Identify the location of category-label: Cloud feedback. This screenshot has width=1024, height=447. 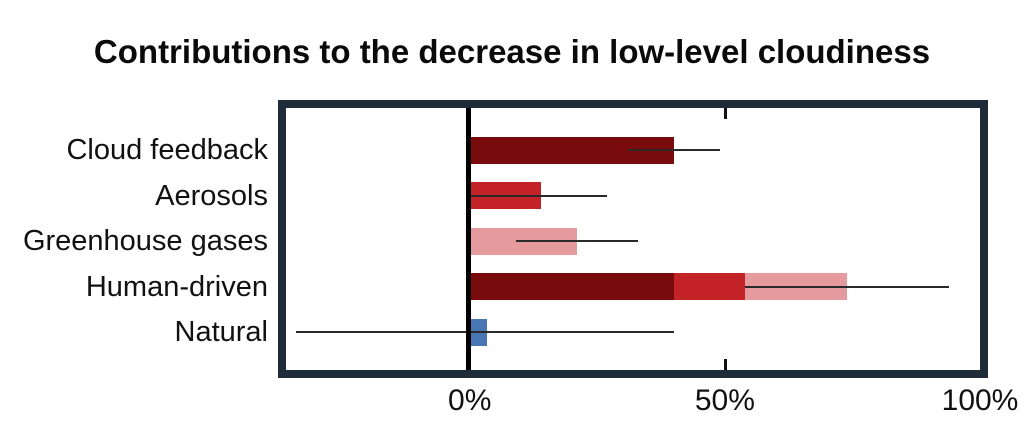
(167, 150).